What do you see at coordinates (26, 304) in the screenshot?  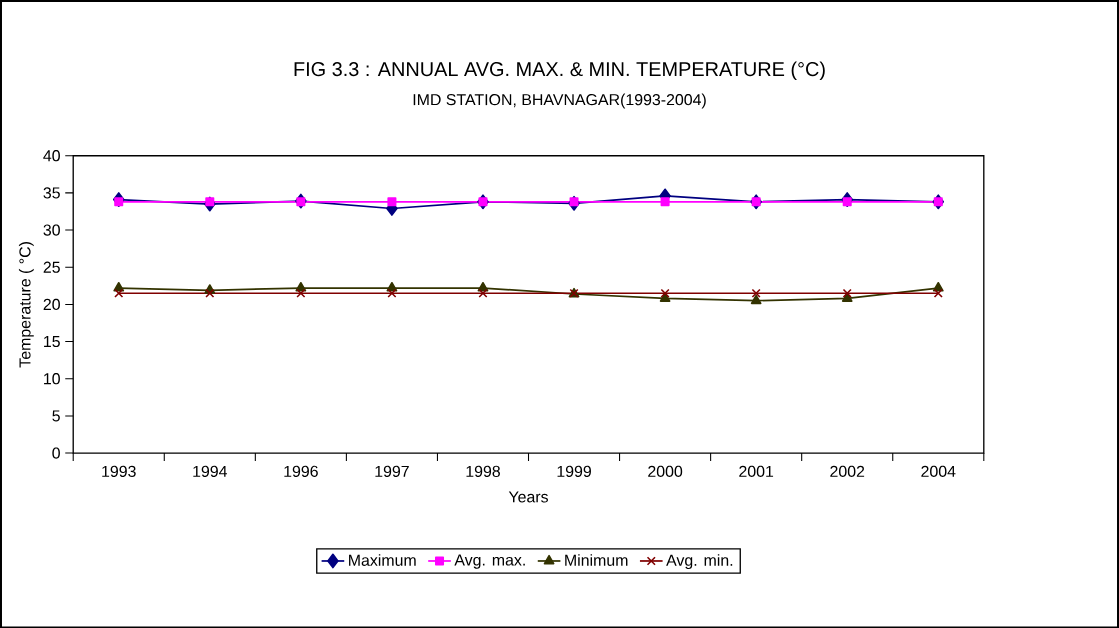 I see `y-axis-title: Temperature ( °C)` at bounding box center [26, 304].